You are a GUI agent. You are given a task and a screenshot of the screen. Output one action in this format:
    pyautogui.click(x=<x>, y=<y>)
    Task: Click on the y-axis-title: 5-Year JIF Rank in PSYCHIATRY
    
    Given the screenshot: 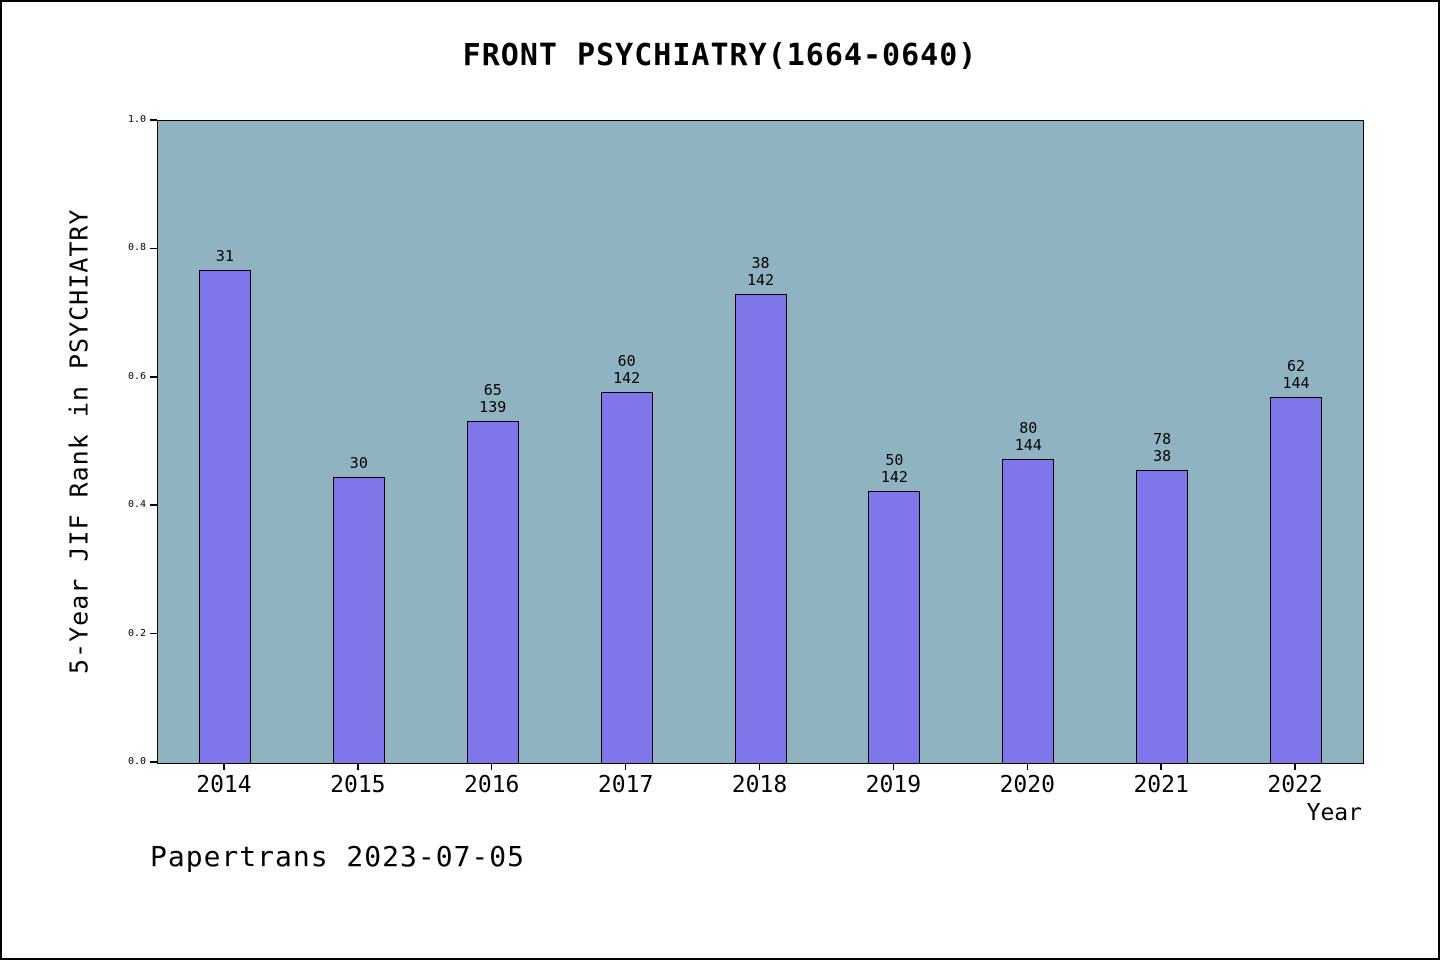 What is the action you would take?
    pyautogui.click(x=79, y=441)
    